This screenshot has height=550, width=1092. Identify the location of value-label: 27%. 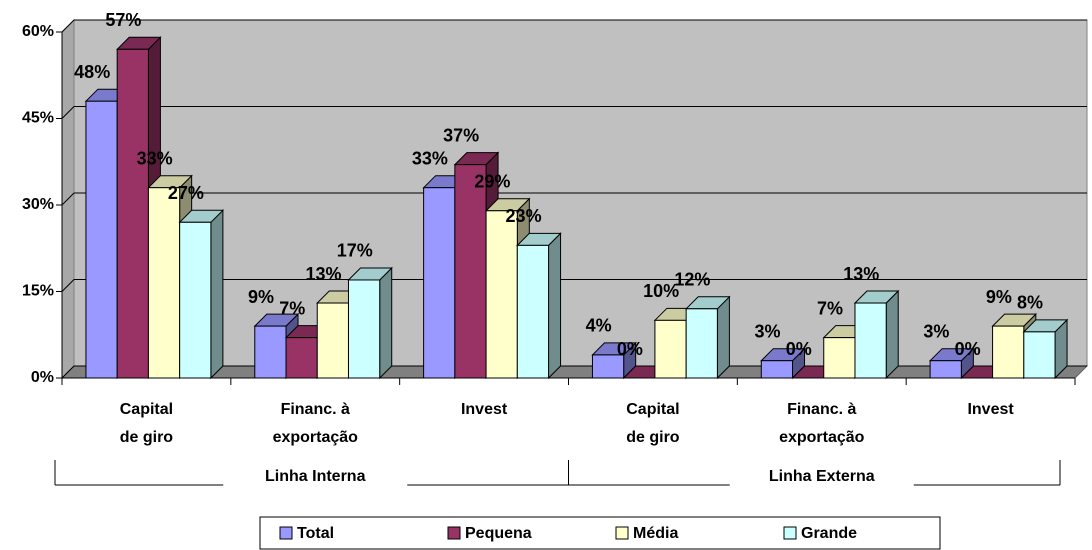
(186, 193).